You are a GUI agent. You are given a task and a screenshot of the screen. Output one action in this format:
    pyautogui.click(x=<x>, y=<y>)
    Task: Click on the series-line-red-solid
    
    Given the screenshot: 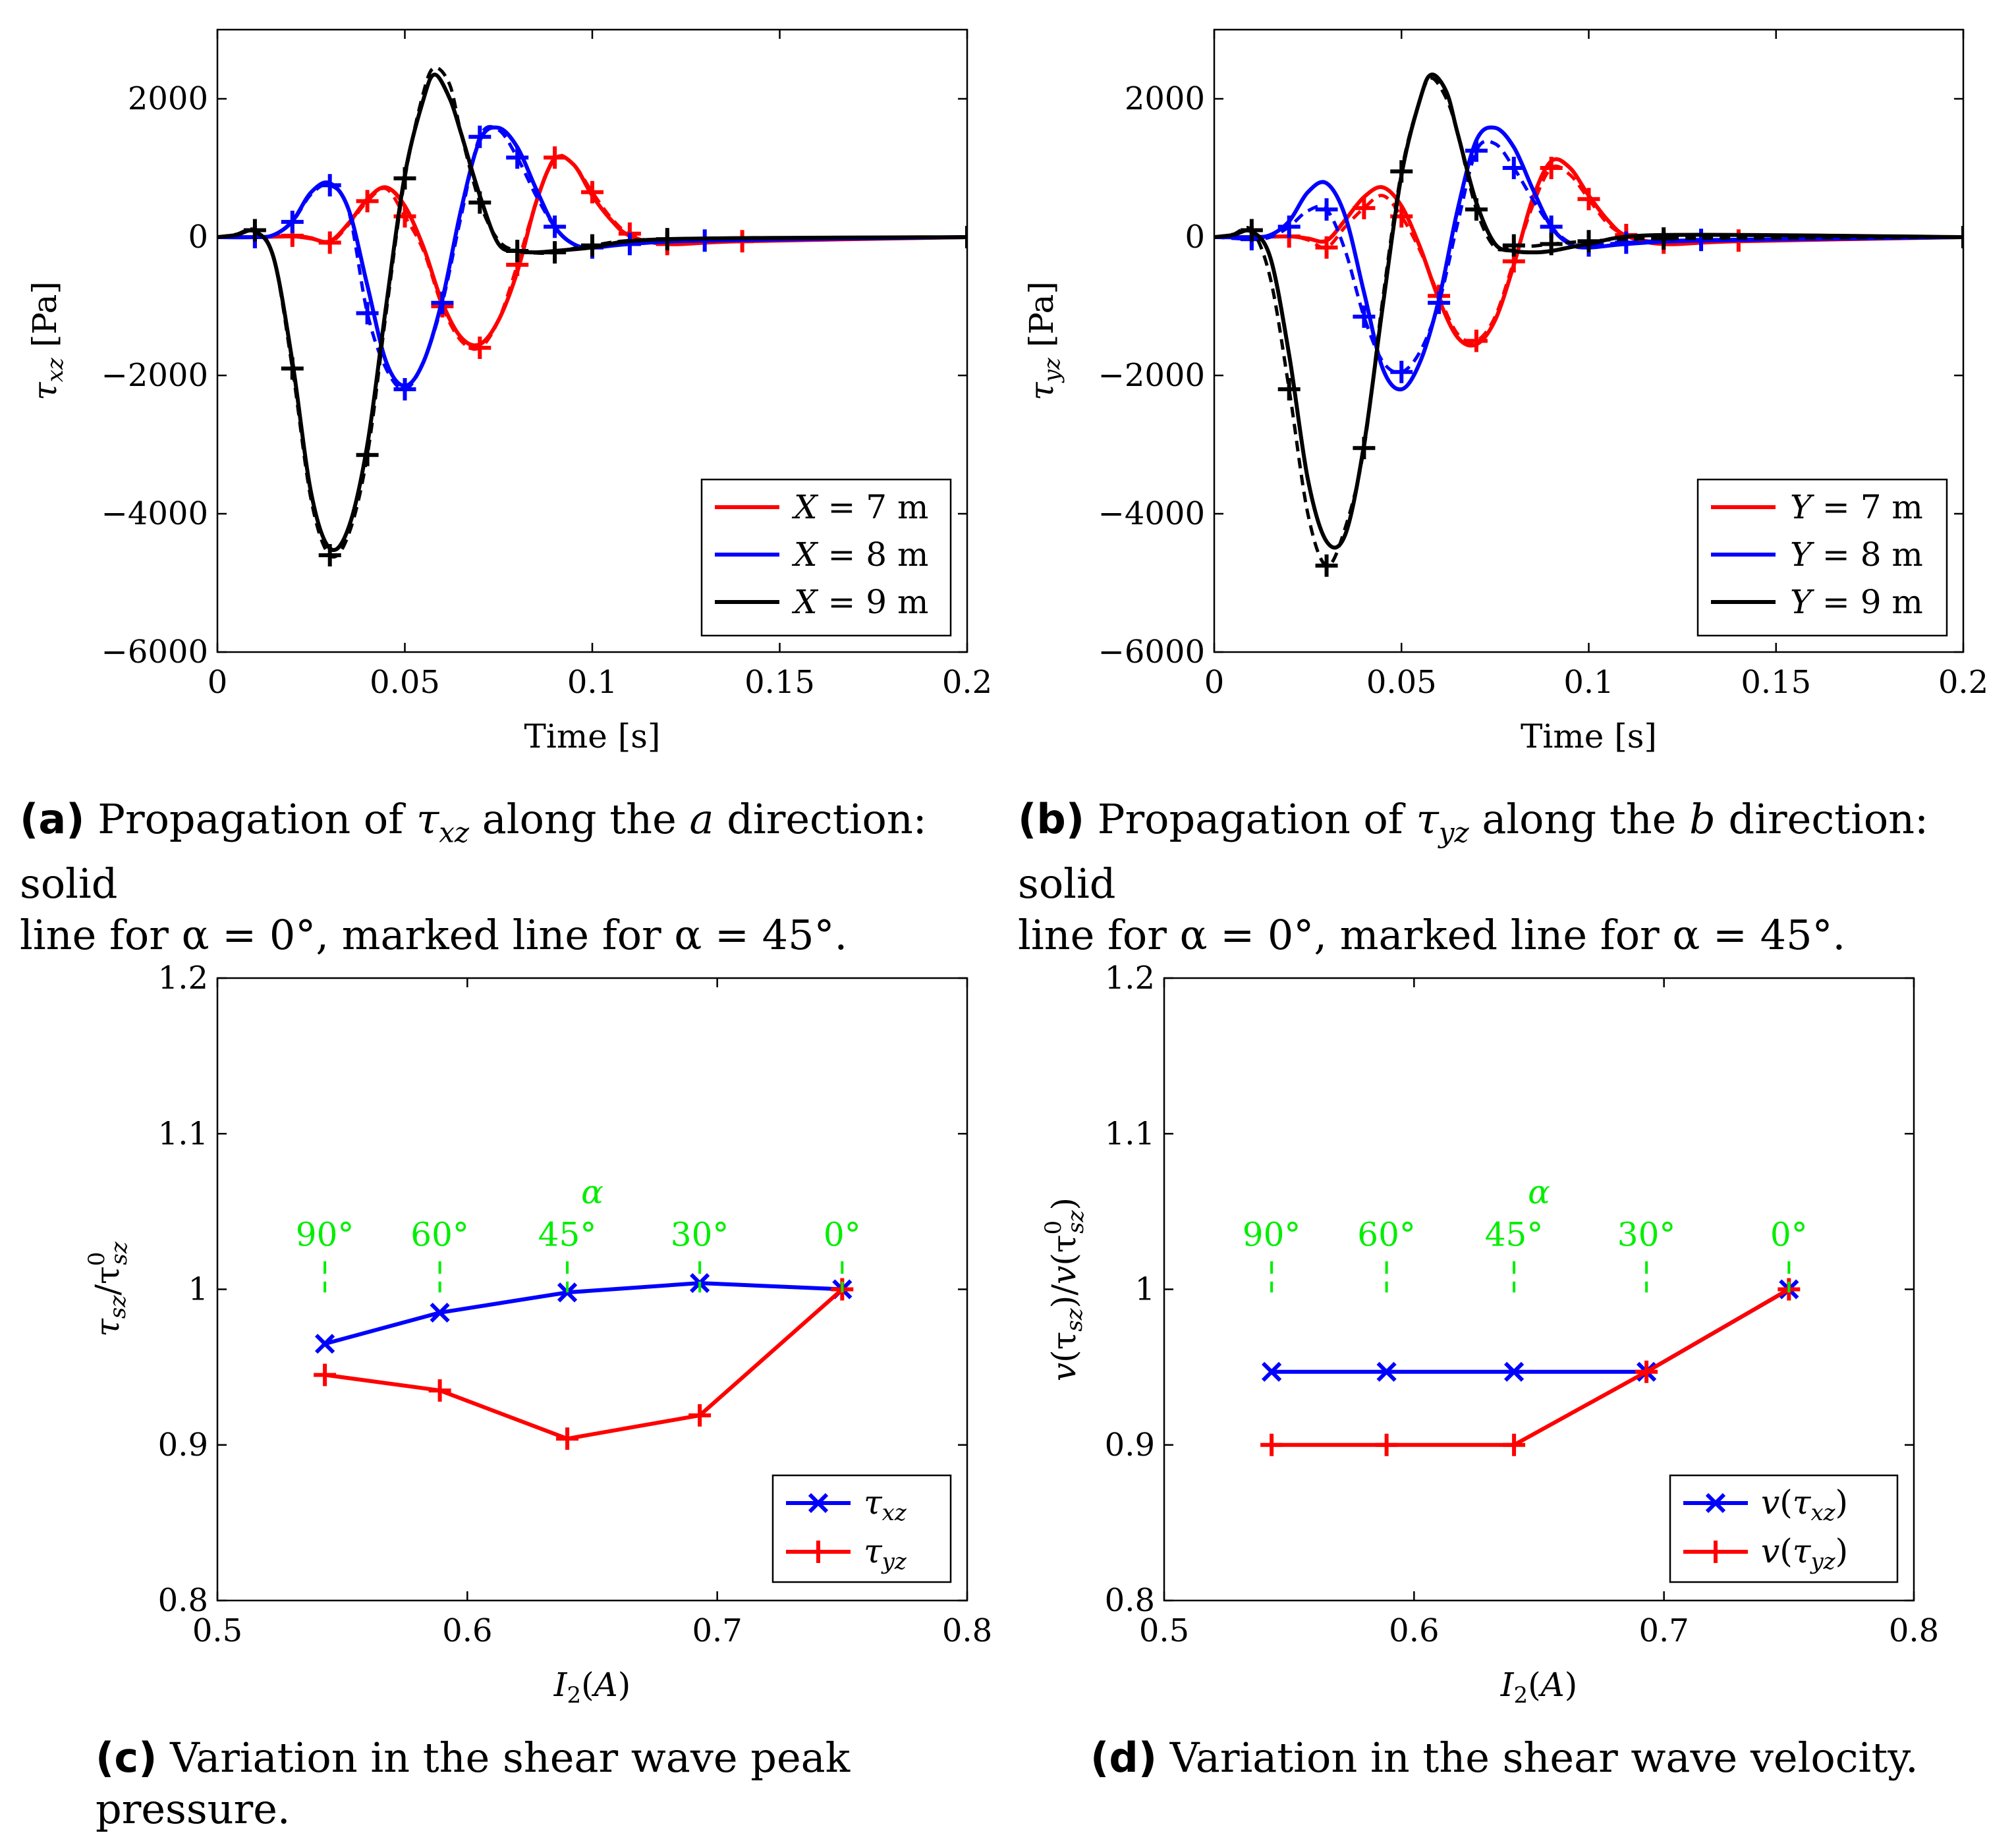 What is the action you would take?
    pyautogui.click(x=592, y=251)
    